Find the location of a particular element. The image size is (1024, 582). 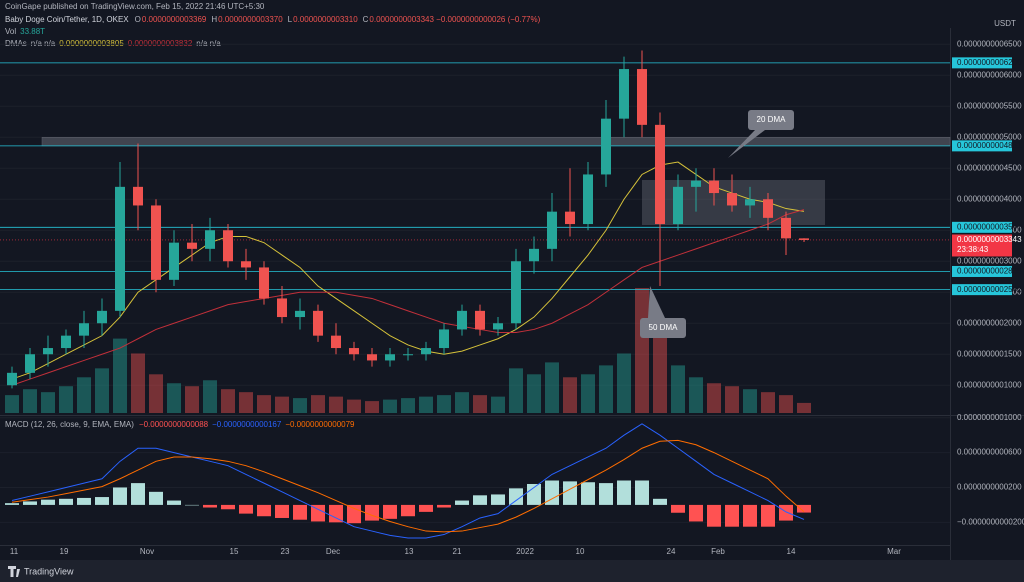

countdown: 23:38:43 is located at coordinates (973, 249).